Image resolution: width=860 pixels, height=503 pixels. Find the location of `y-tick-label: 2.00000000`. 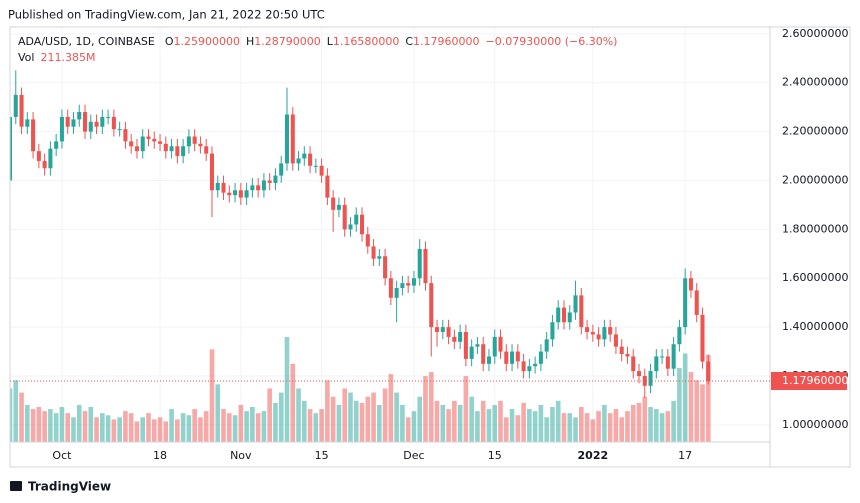

y-tick-label: 2.00000000 is located at coordinates (815, 179).